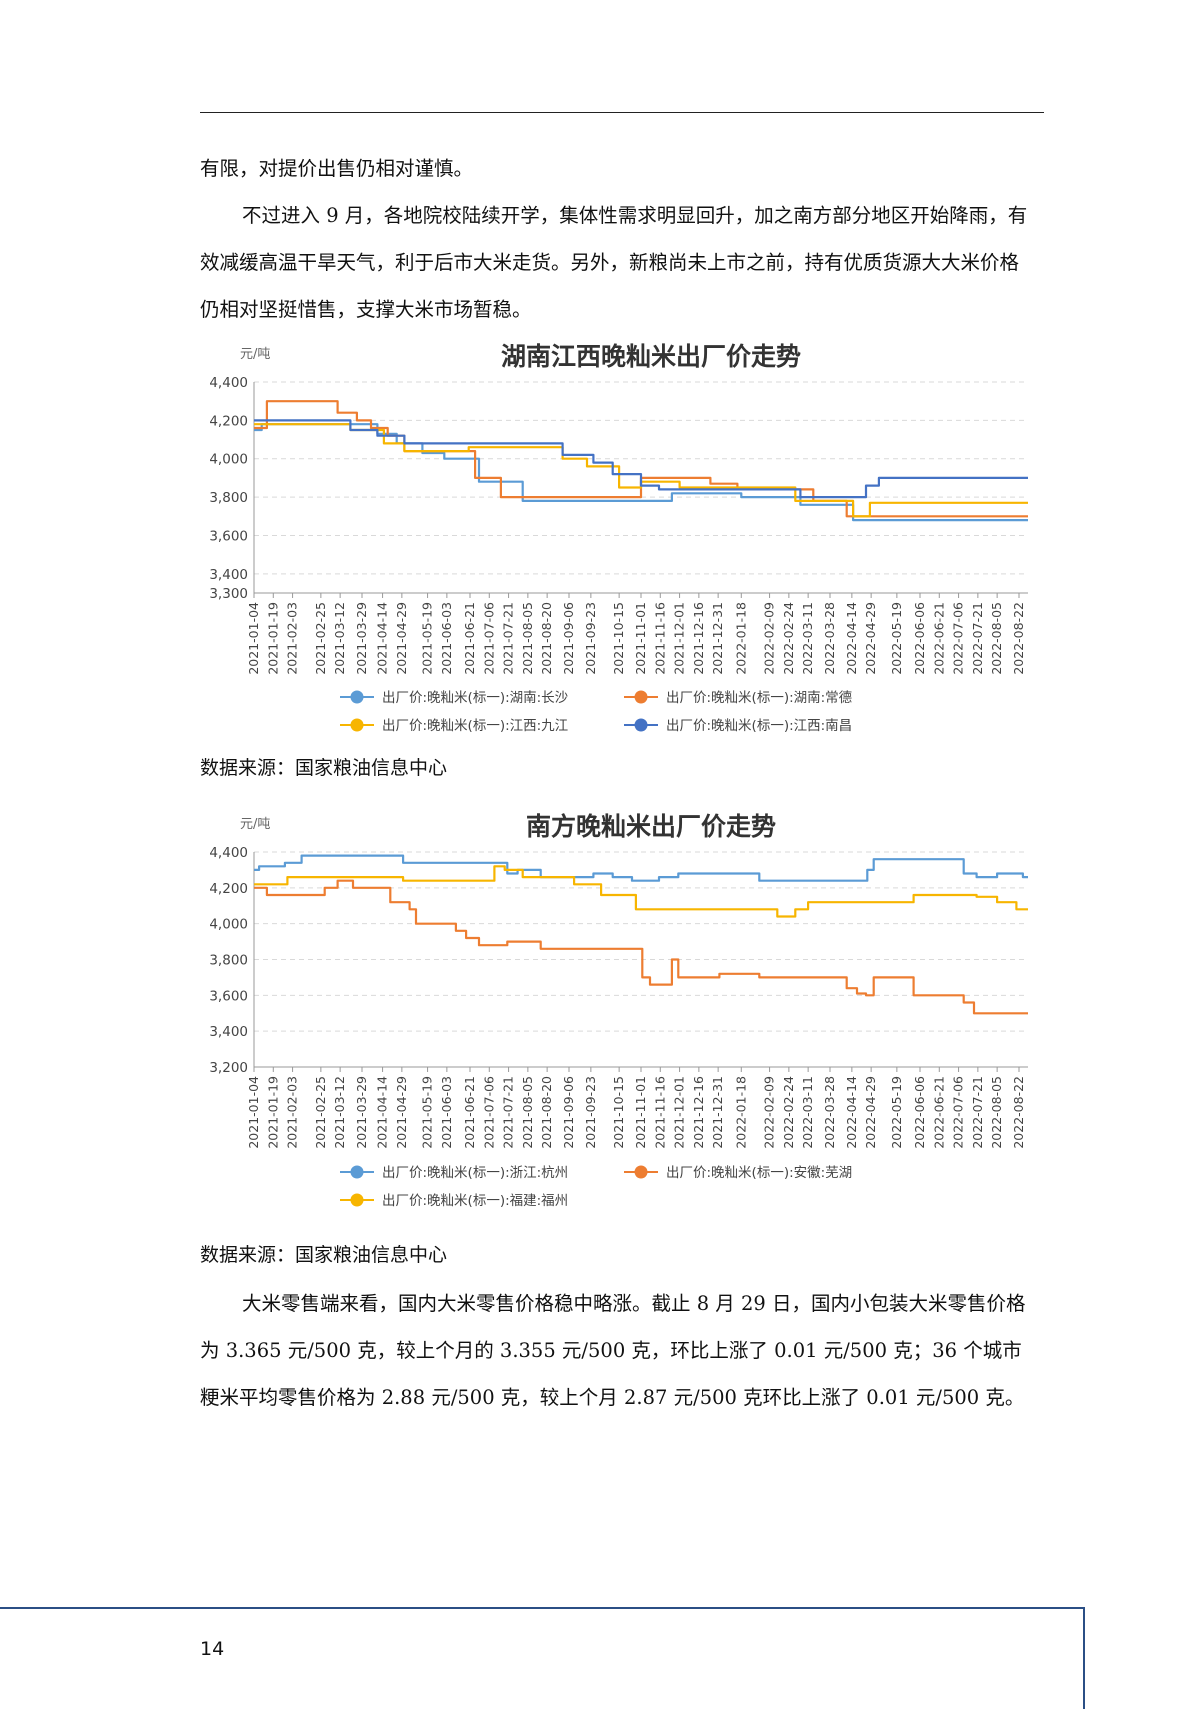 This screenshot has width=1200, height=1709. I want to click on header-rule, so click(622, 112).